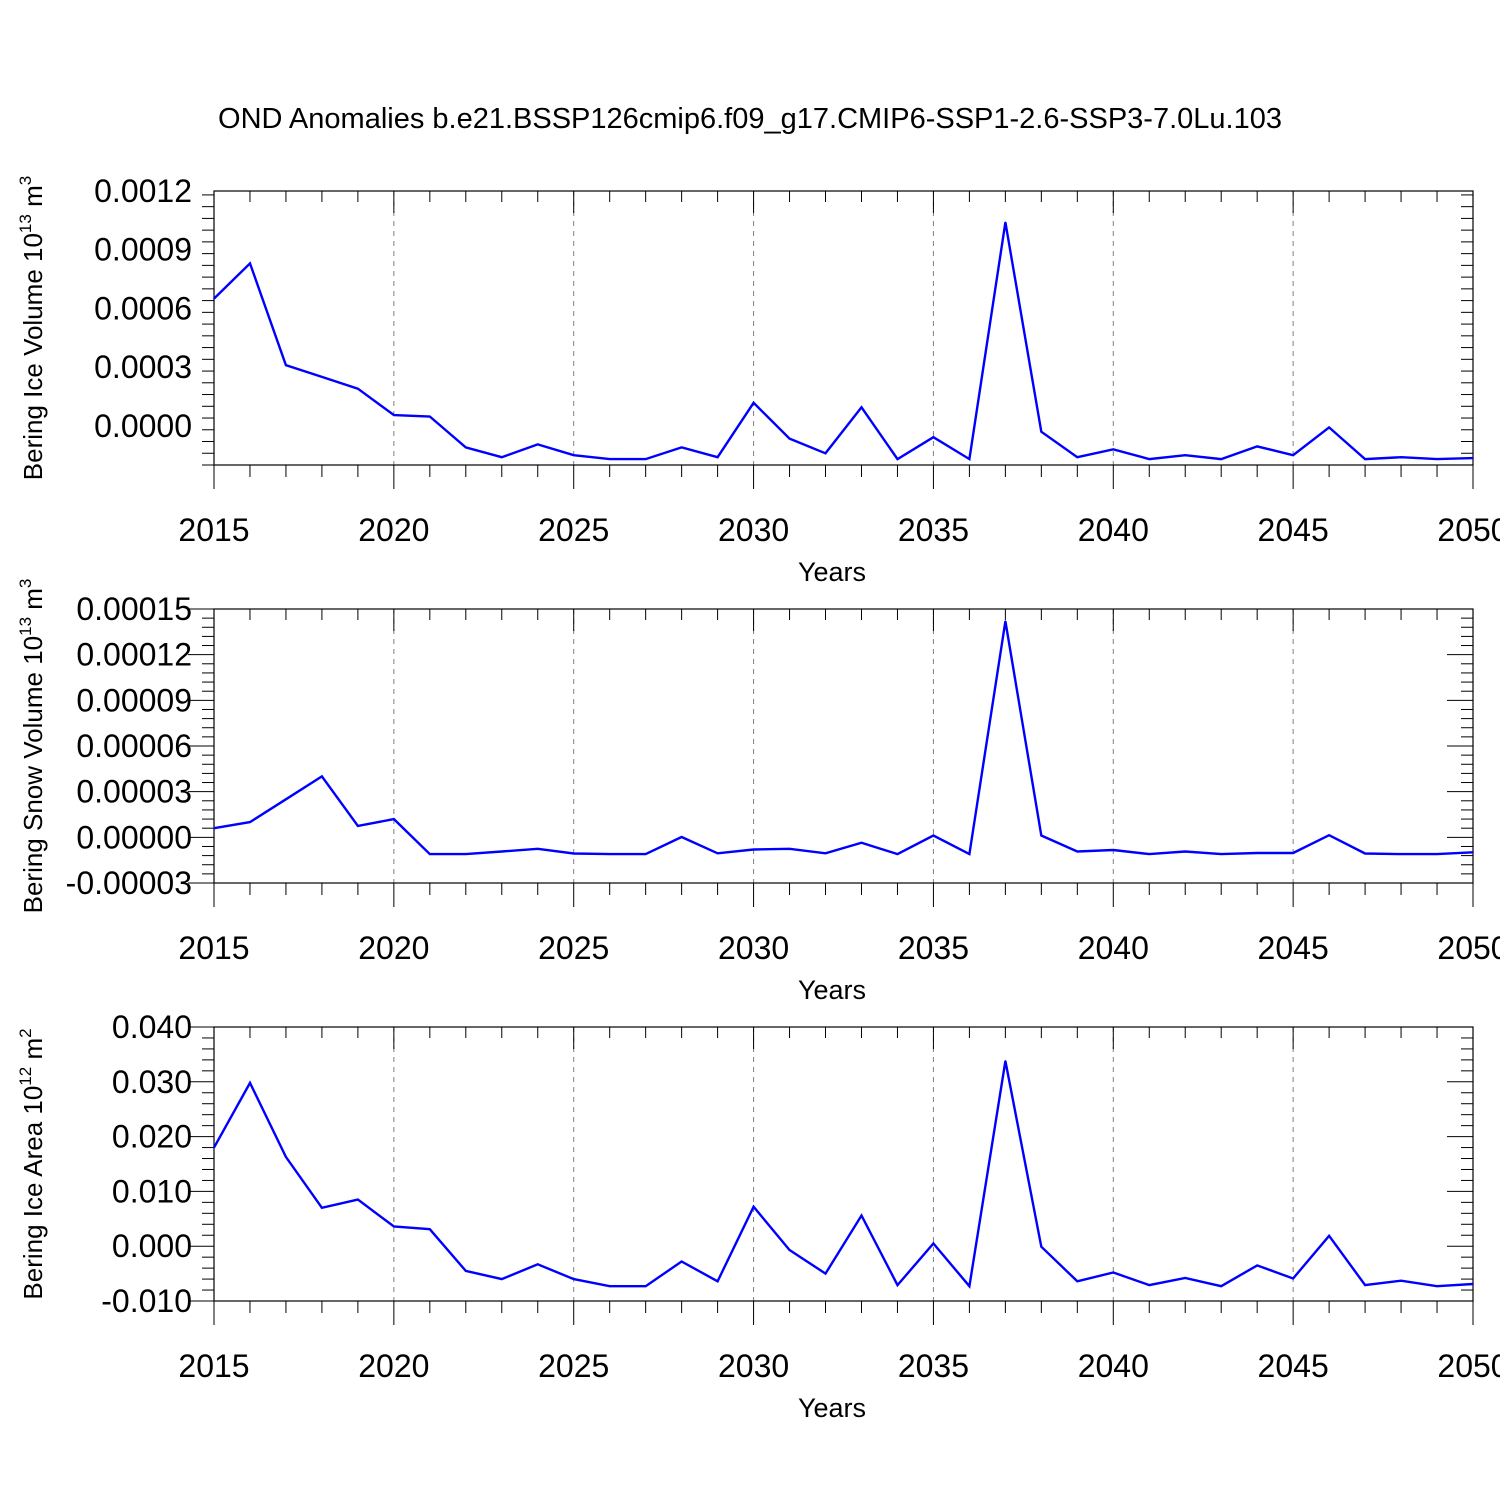 The width and height of the screenshot is (1500, 1500). I want to click on y-tick-label: 0.00006, so click(134, 746).